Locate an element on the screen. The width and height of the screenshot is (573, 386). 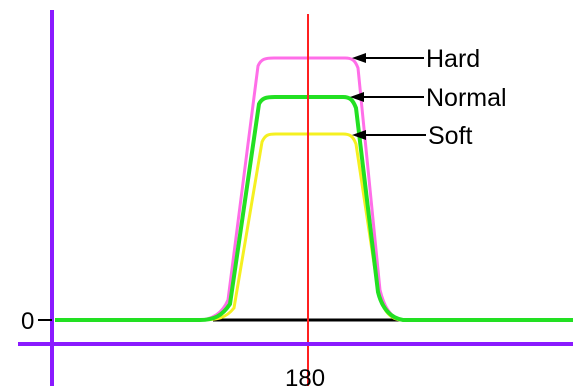
hard-pointer is located at coordinates (388, 58).